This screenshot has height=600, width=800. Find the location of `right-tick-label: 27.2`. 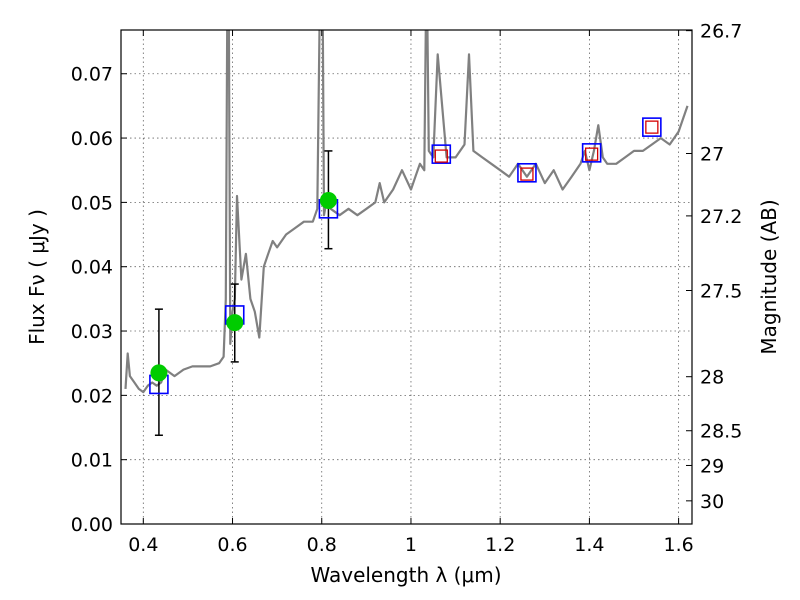

right-tick-label: 27.2 is located at coordinates (721, 217).